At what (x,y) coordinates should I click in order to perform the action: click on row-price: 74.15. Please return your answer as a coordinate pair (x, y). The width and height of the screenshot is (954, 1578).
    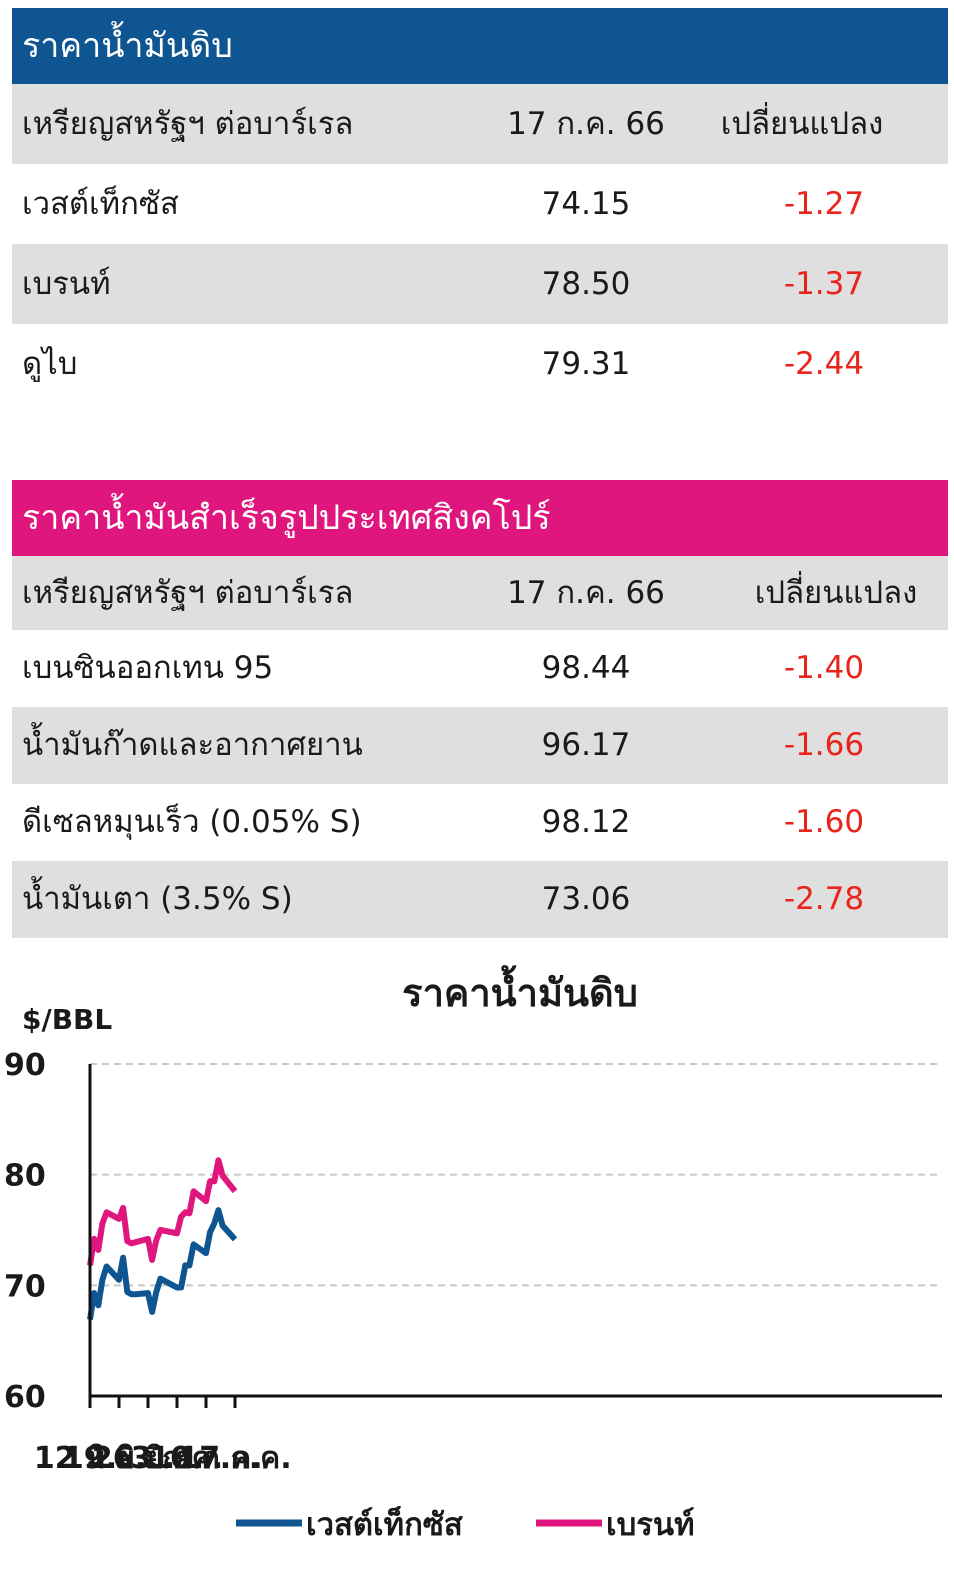
    Looking at the image, I should click on (586, 204).